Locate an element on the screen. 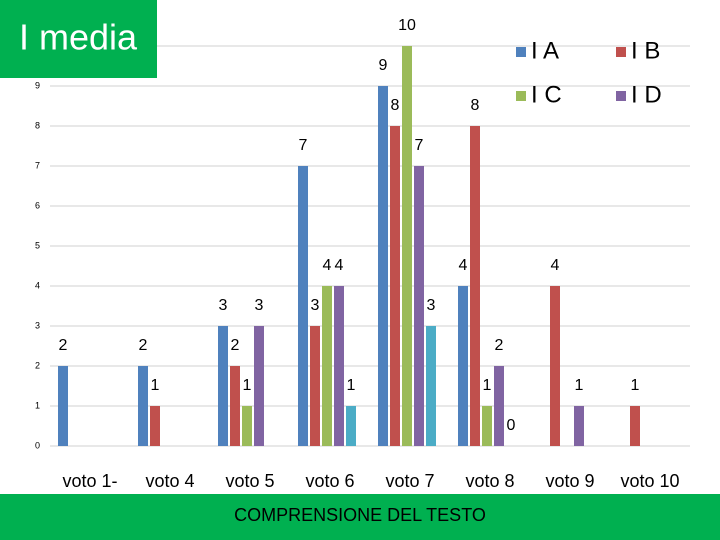 The height and width of the screenshot is (540, 720). x-tick-label: voto 5 is located at coordinates (249, 481).